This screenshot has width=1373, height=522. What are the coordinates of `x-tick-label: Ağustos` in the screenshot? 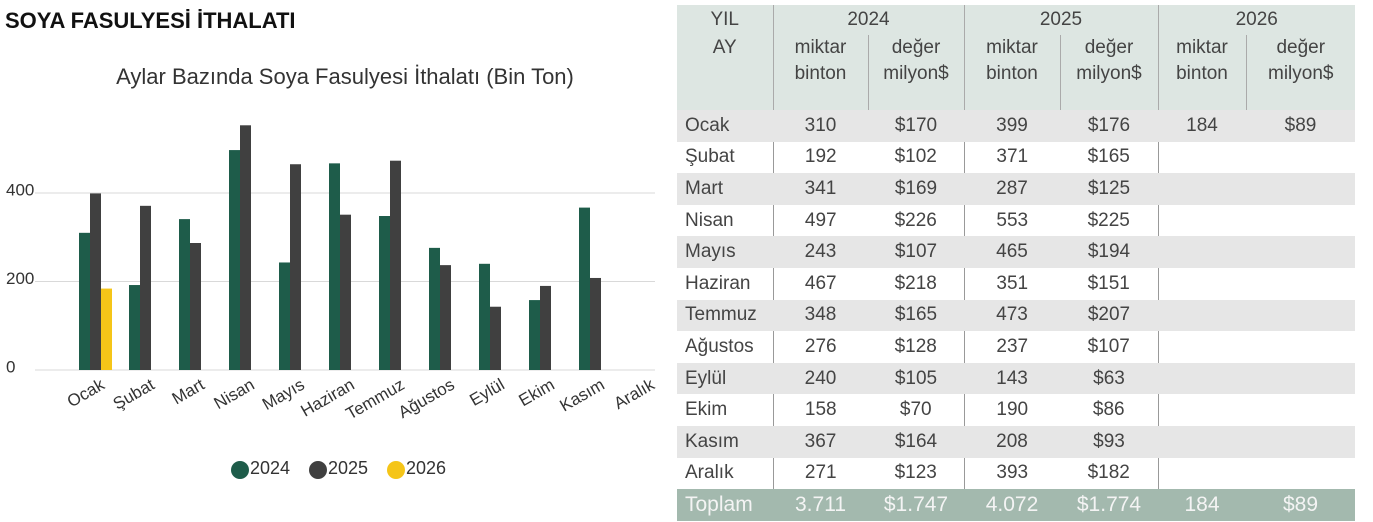 It's located at (426, 398).